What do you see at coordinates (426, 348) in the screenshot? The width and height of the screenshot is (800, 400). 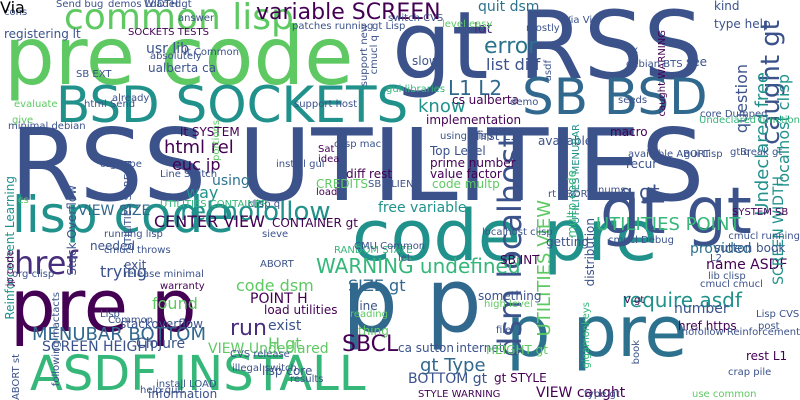 I see `cloud-word: ca sutton` at bounding box center [426, 348].